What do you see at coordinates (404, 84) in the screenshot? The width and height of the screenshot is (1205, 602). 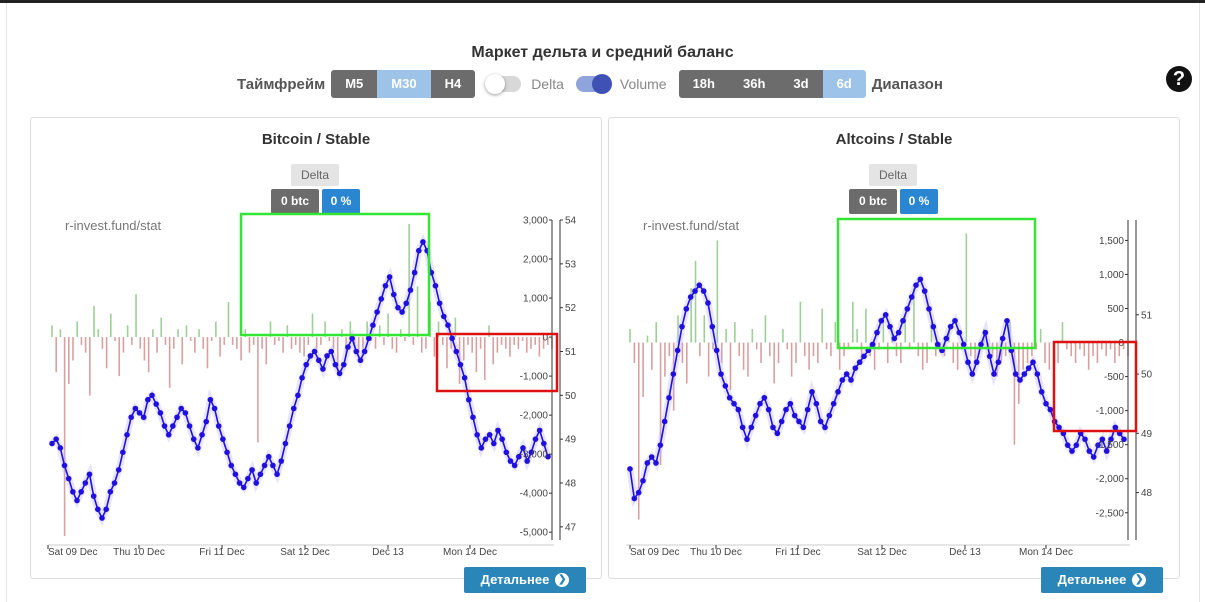 I see `timeframe-m30-button: M30` at bounding box center [404, 84].